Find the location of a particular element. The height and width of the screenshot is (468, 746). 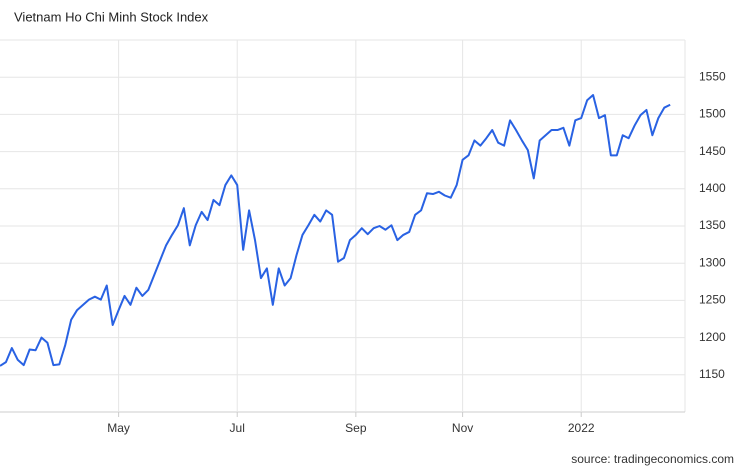

source-note: source: tradingeconomics.com is located at coordinates (652, 459).